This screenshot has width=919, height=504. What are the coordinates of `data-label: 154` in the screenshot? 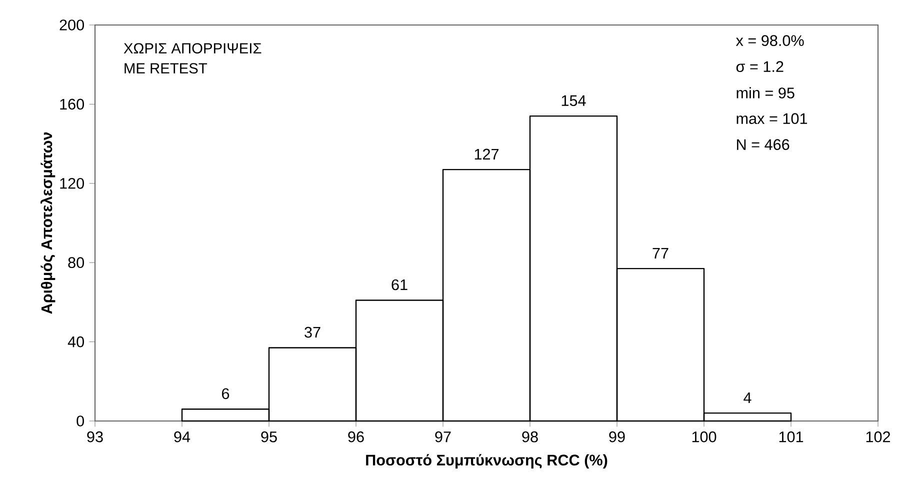 It's located at (574, 100).